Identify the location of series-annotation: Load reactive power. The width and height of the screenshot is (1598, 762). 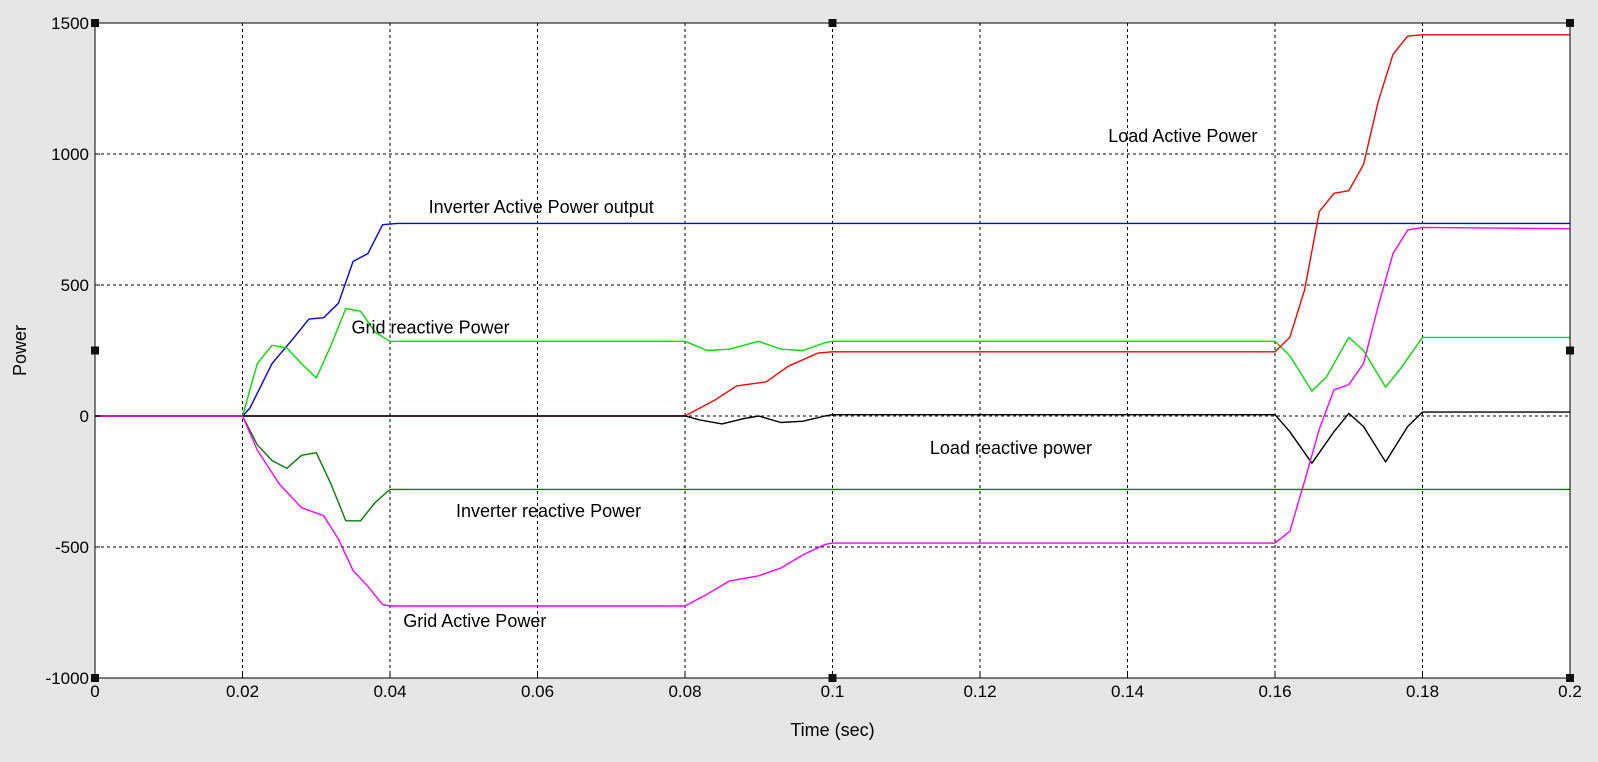
(1011, 448).